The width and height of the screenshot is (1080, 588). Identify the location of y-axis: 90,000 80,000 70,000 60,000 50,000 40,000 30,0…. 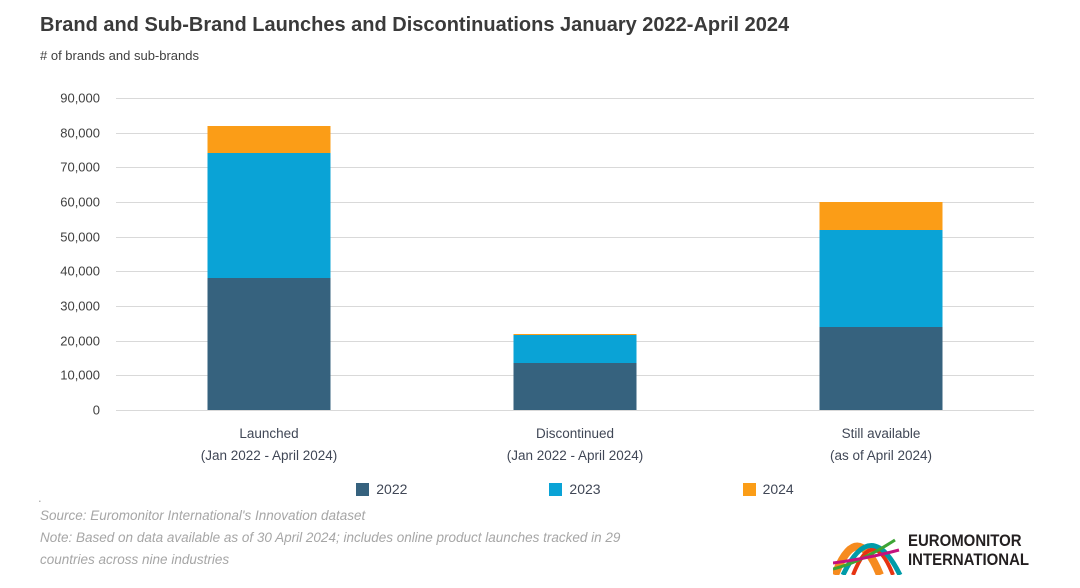
(50, 254).